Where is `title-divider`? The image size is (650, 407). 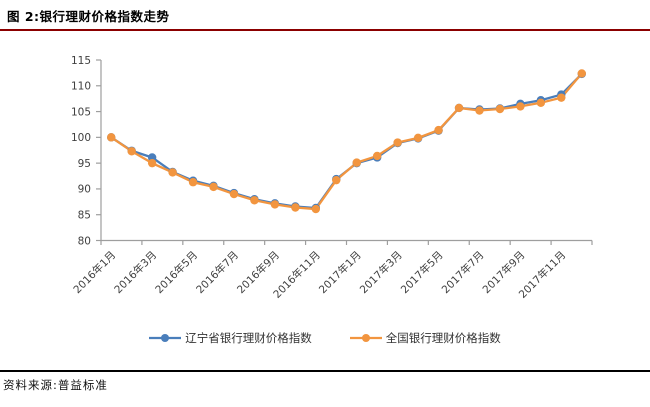 title-divider is located at coordinates (325, 30).